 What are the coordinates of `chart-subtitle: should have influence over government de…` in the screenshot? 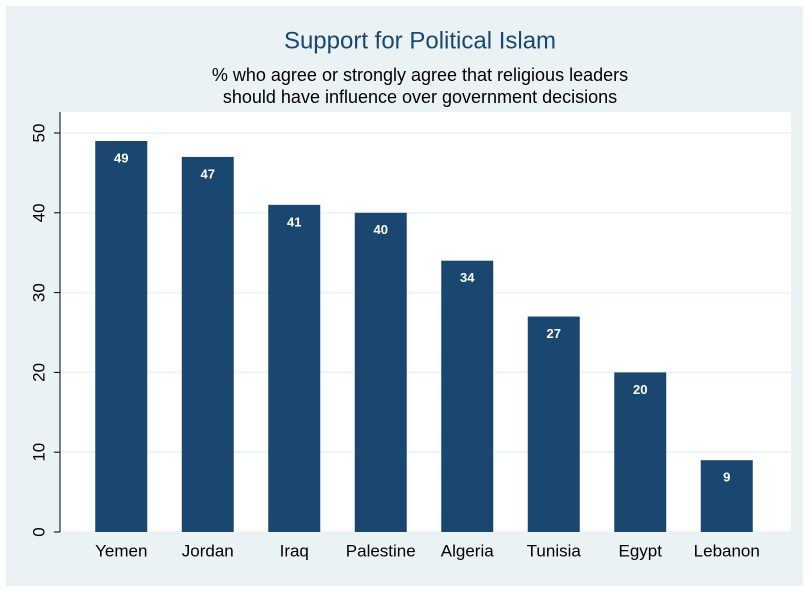 It's located at (420, 97).